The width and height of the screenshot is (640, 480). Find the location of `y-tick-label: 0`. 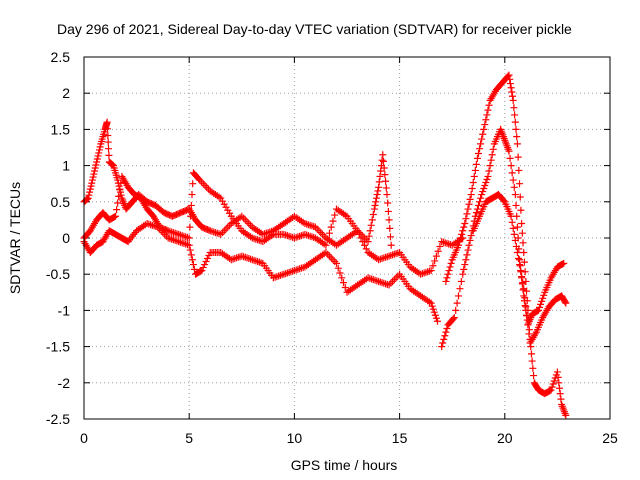

y-tick-label: 0 is located at coordinates (66, 238).